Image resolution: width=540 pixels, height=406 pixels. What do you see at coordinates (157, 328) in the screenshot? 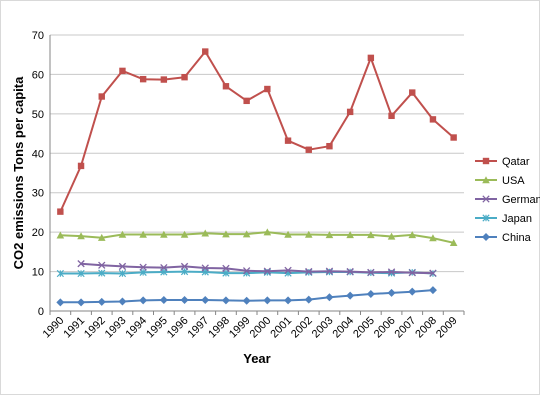
I see `x-tick-label: 1995` at bounding box center [157, 328].